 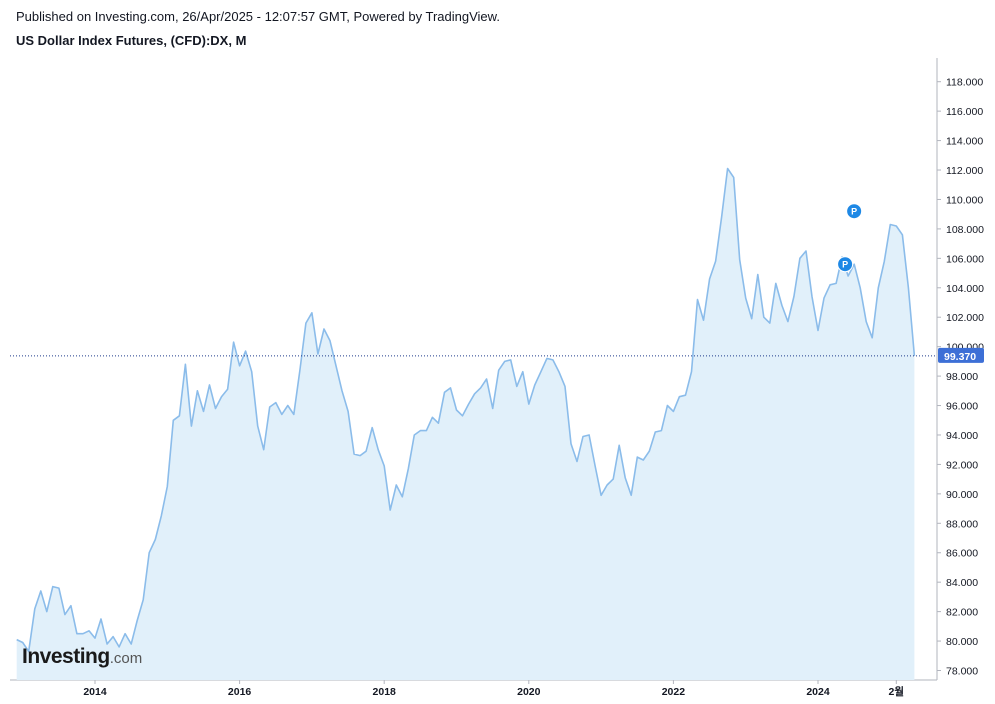 I want to click on y-tick-label: 98.000, so click(x=962, y=377).